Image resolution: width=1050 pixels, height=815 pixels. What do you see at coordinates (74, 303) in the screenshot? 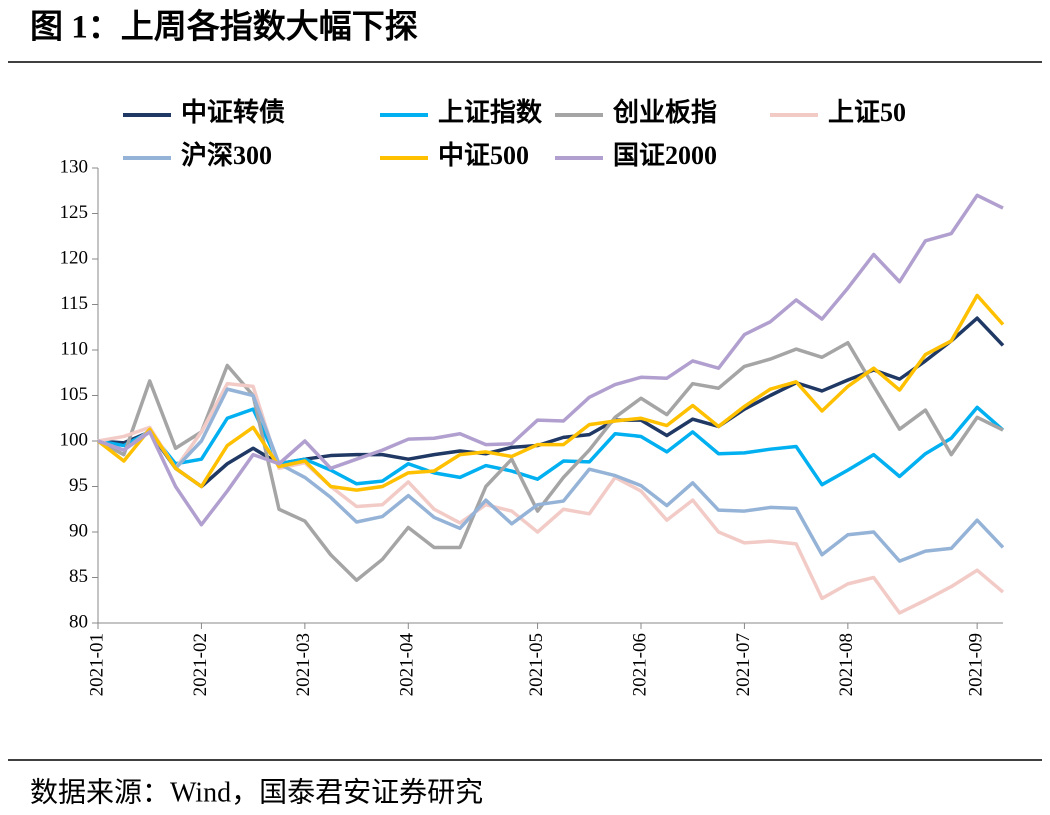
I see `y-tick-label: 115` at bounding box center [74, 303].